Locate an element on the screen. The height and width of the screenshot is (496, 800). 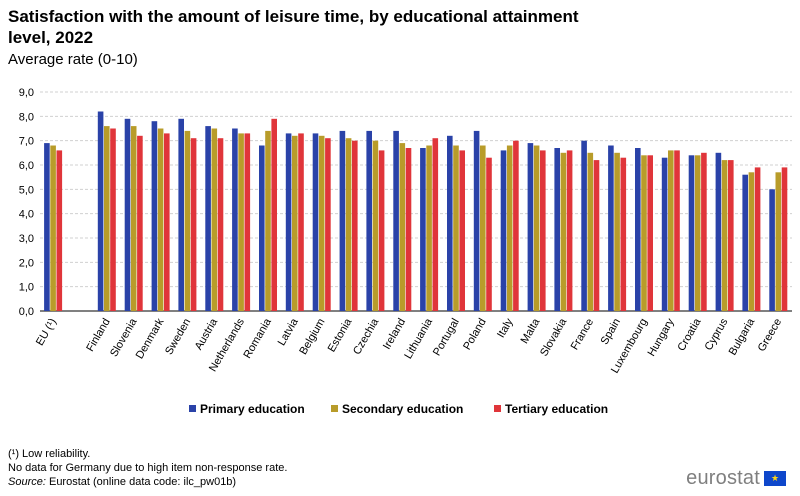
y-tick-label: 6,0 is located at coordinates (26, 166).